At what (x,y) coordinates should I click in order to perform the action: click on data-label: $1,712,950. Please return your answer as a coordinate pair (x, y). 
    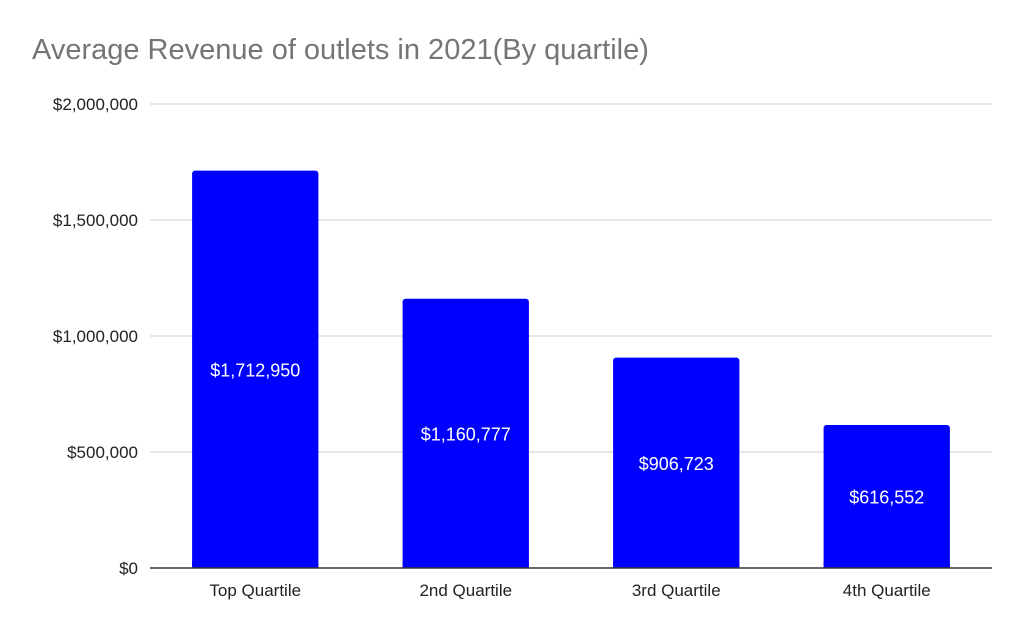
    Looking at the image, I should click on (255, 370).